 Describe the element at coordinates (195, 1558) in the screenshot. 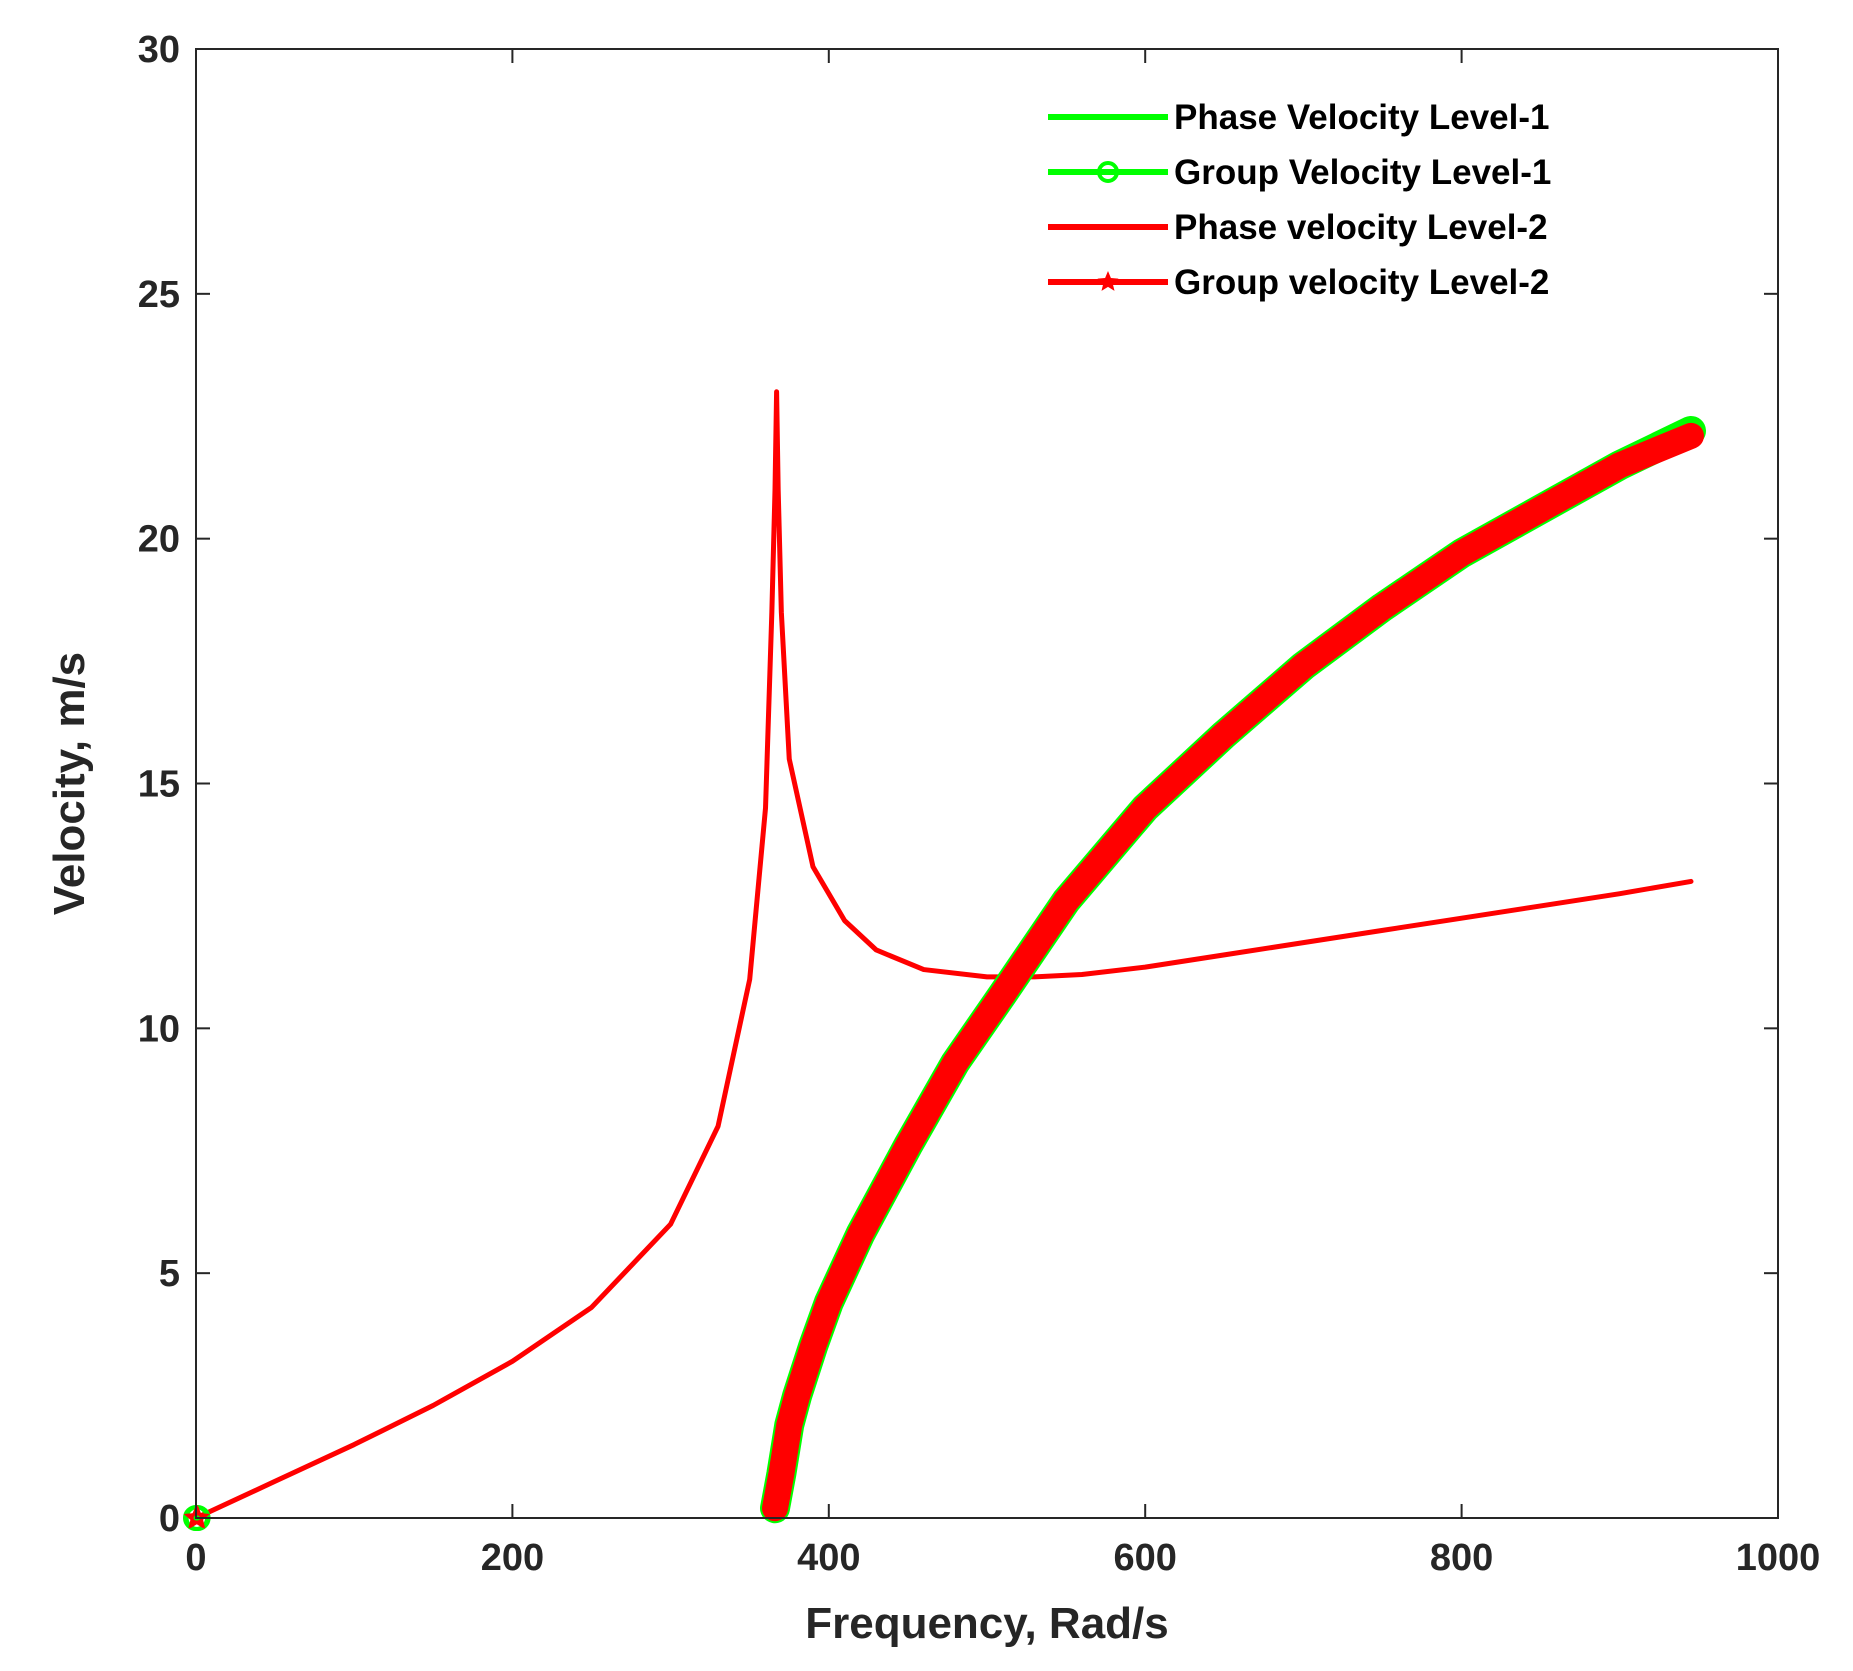

I see `x-tick-label: 0` at that location.